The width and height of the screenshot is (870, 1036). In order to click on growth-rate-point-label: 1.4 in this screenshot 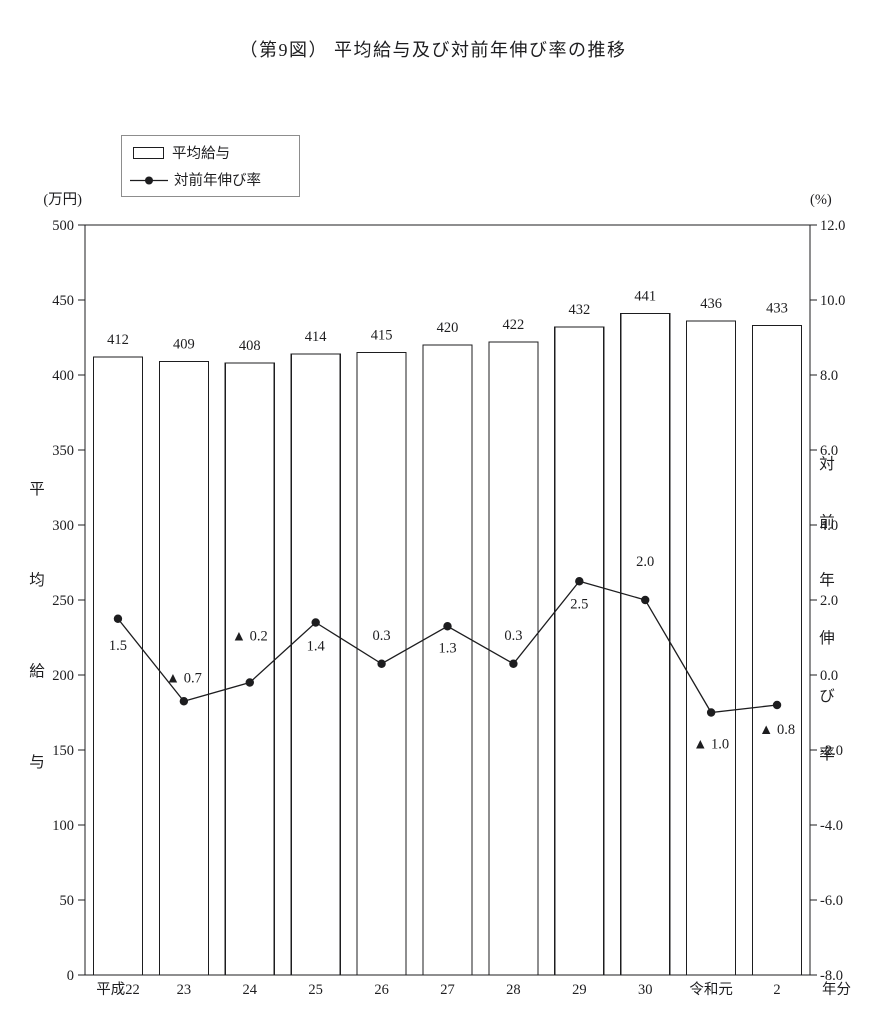, I will do `click(316, 647)`.